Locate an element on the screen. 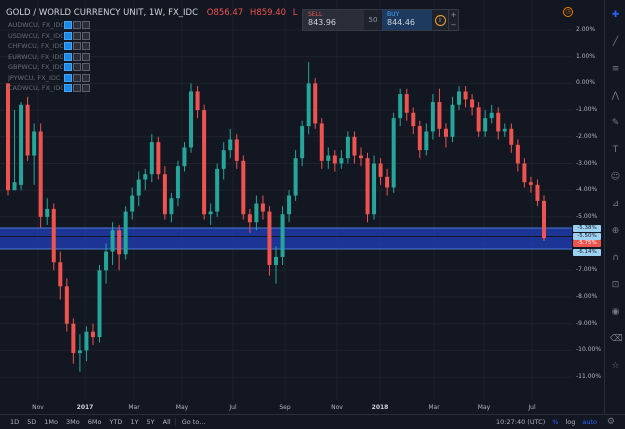 Image resolution: width=625 pixels, height=429 pixels. quantity-field: 50 is located at coordinates (373, 20).